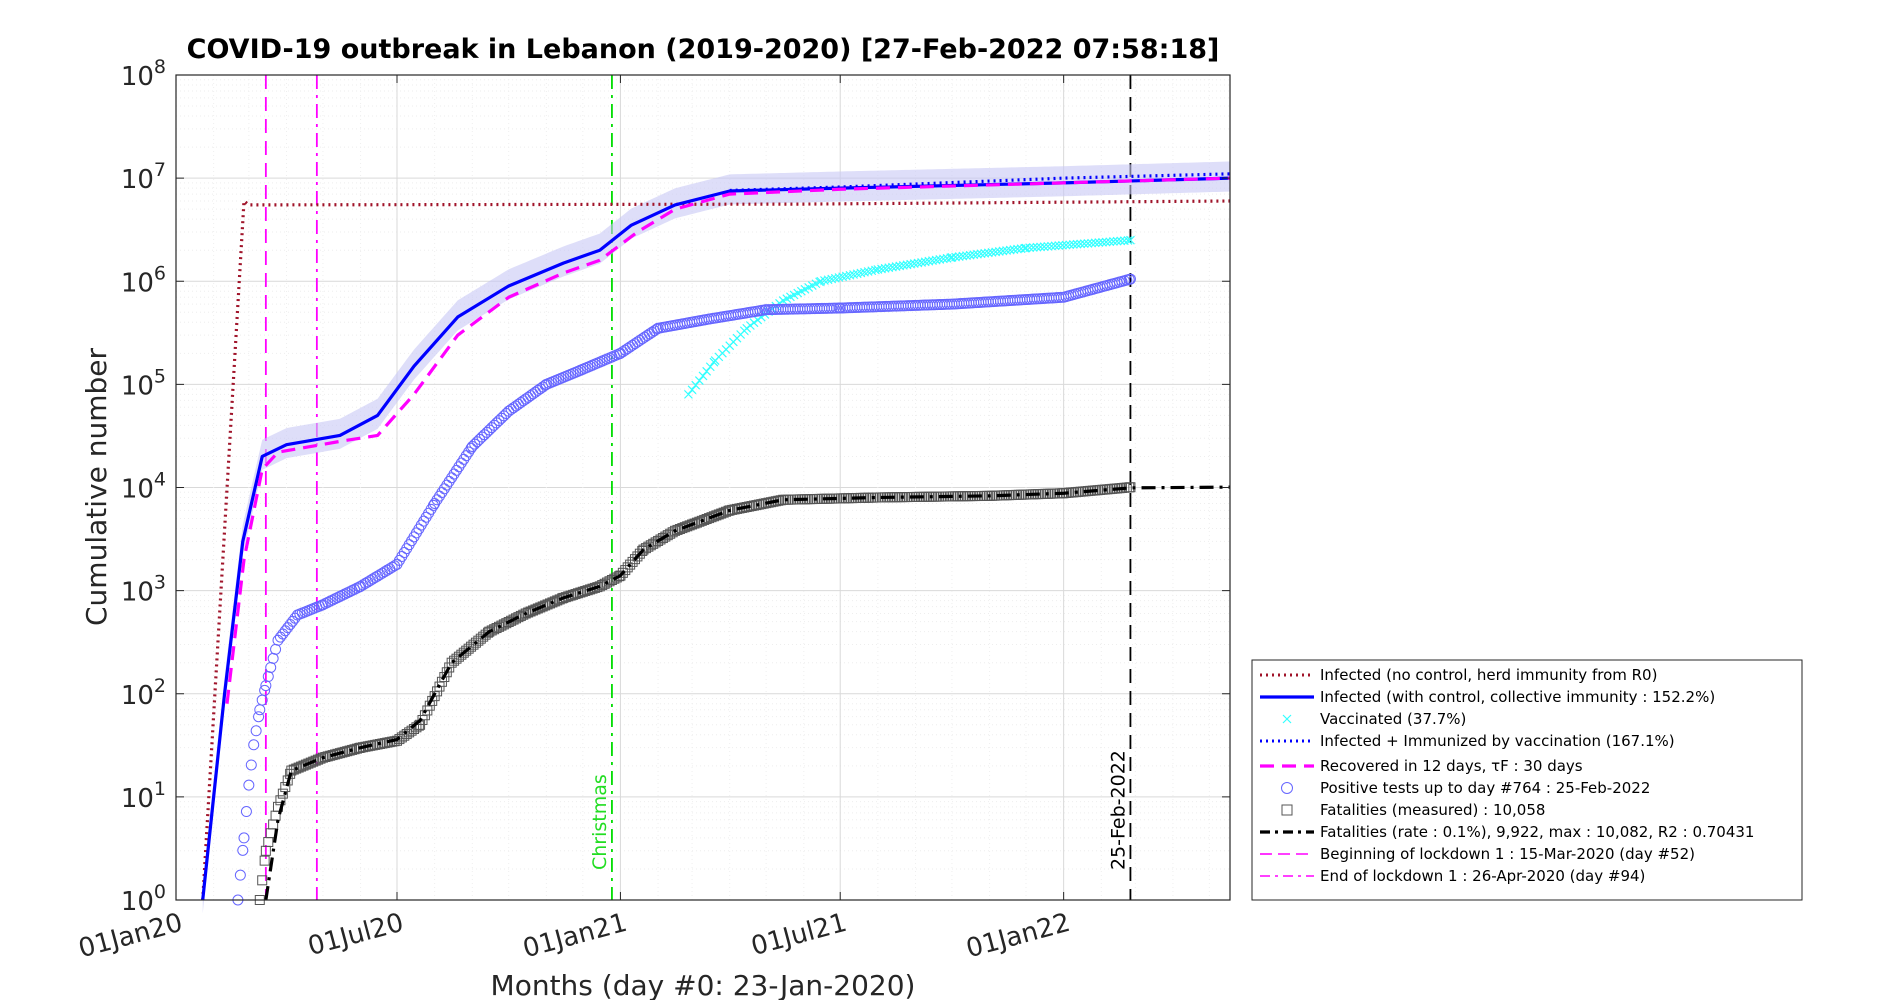 Image resolution: width=1900 pixels, height=1000 pixels. I want to click on y-axis-label: Cumulative number, so click(96, 487).